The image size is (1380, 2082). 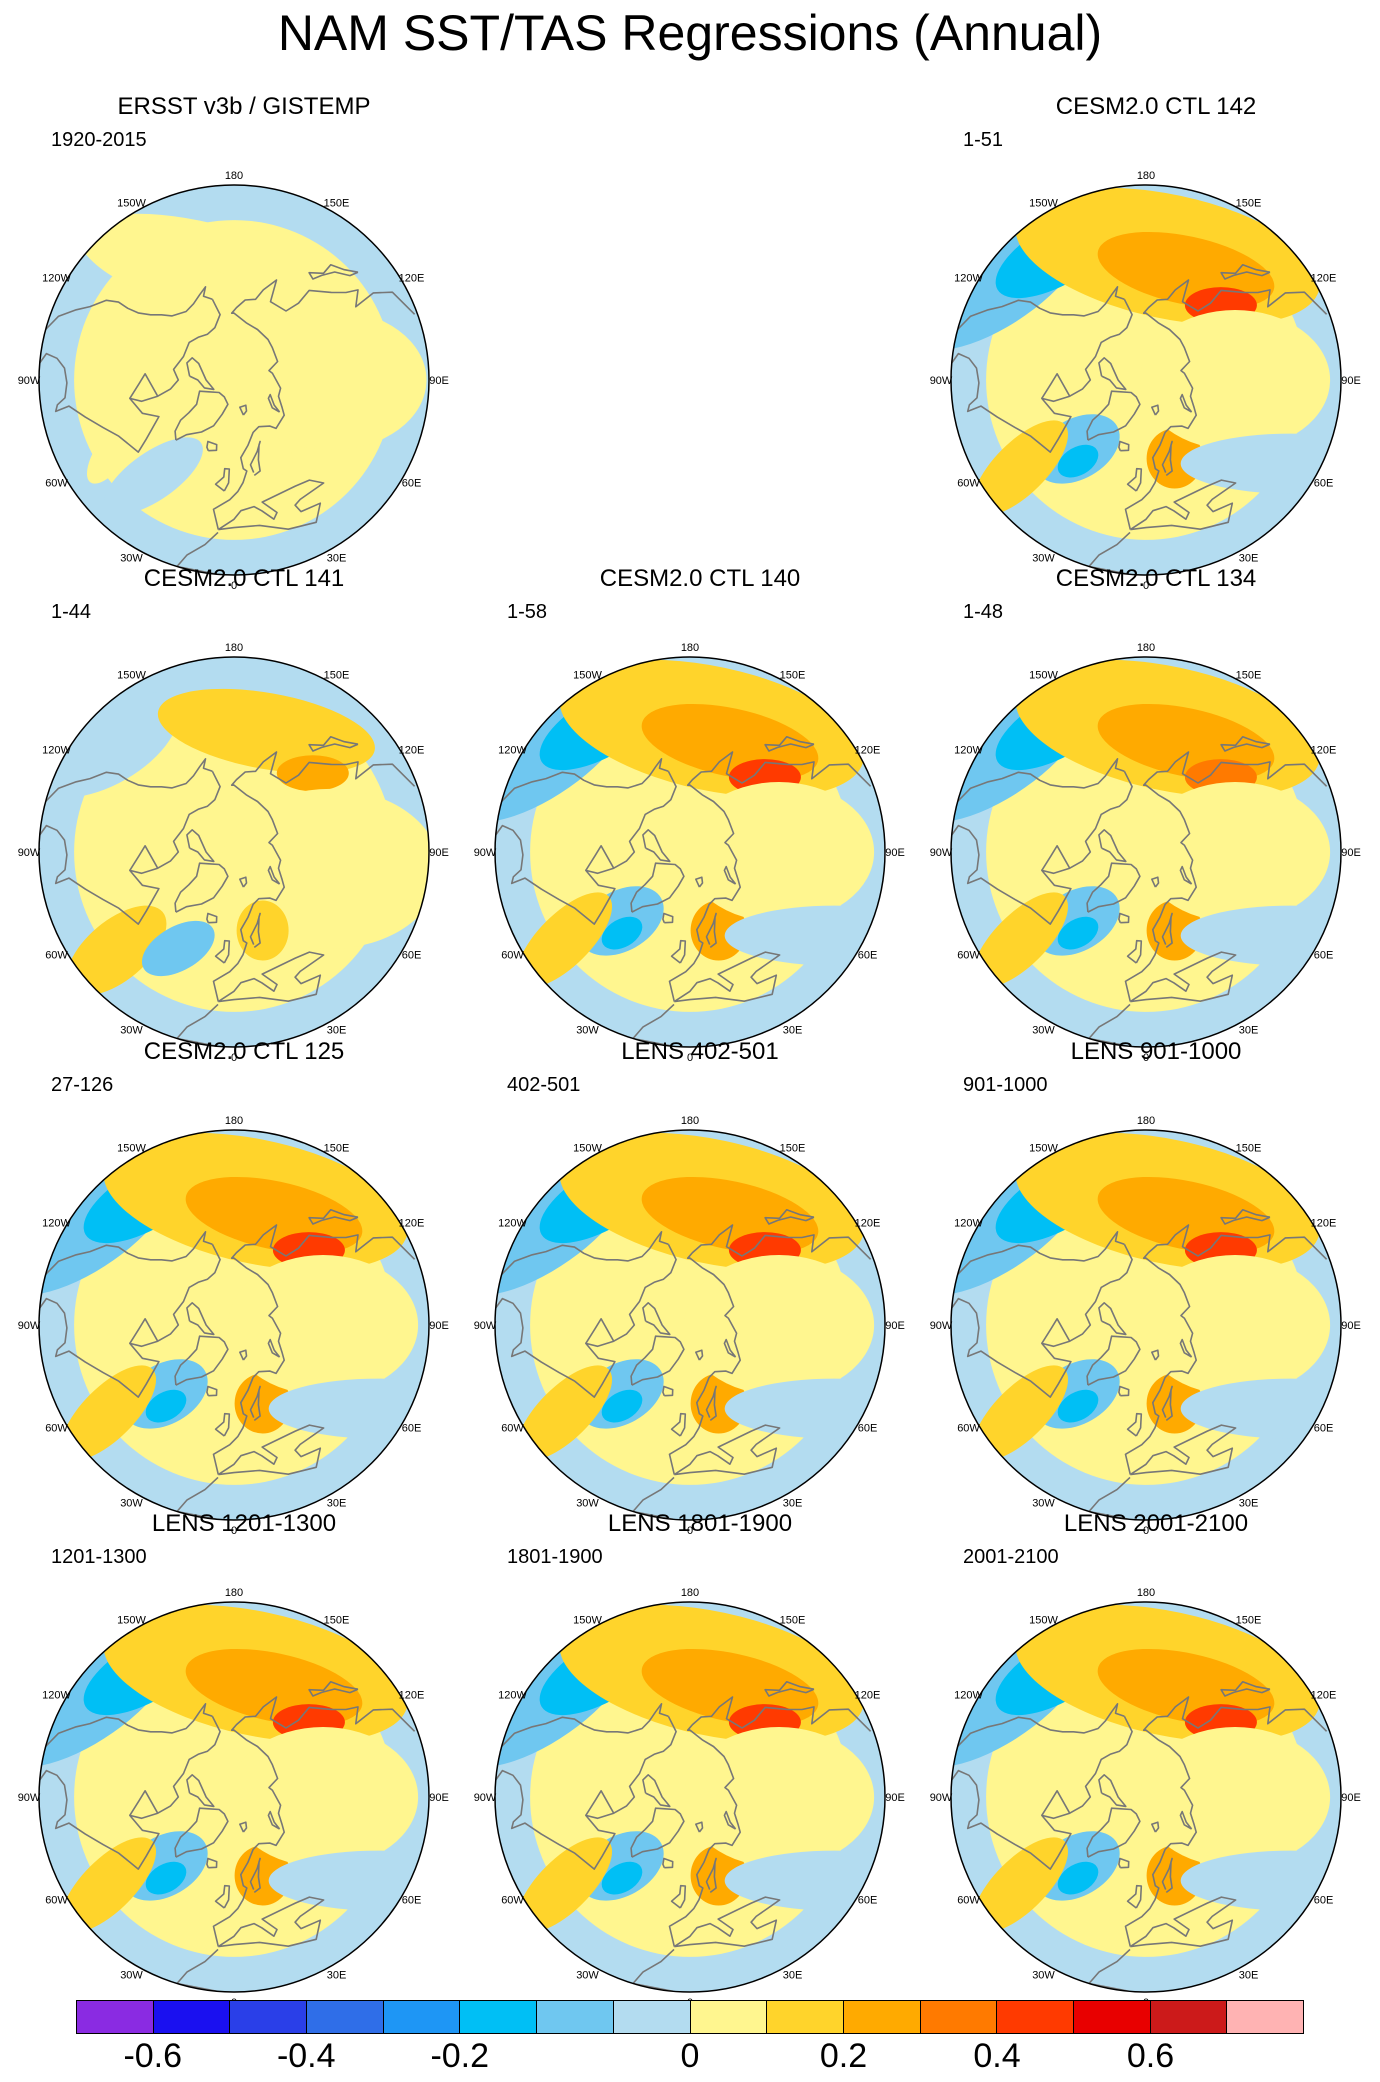 I want to click on japan-coastline, so click(x=1245, y=1689).